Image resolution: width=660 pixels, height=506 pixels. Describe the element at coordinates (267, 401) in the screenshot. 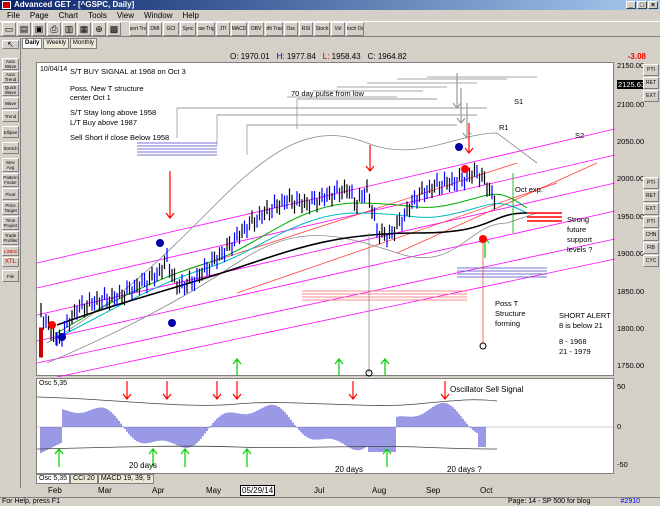

I see `osc-upper-band` at that location.